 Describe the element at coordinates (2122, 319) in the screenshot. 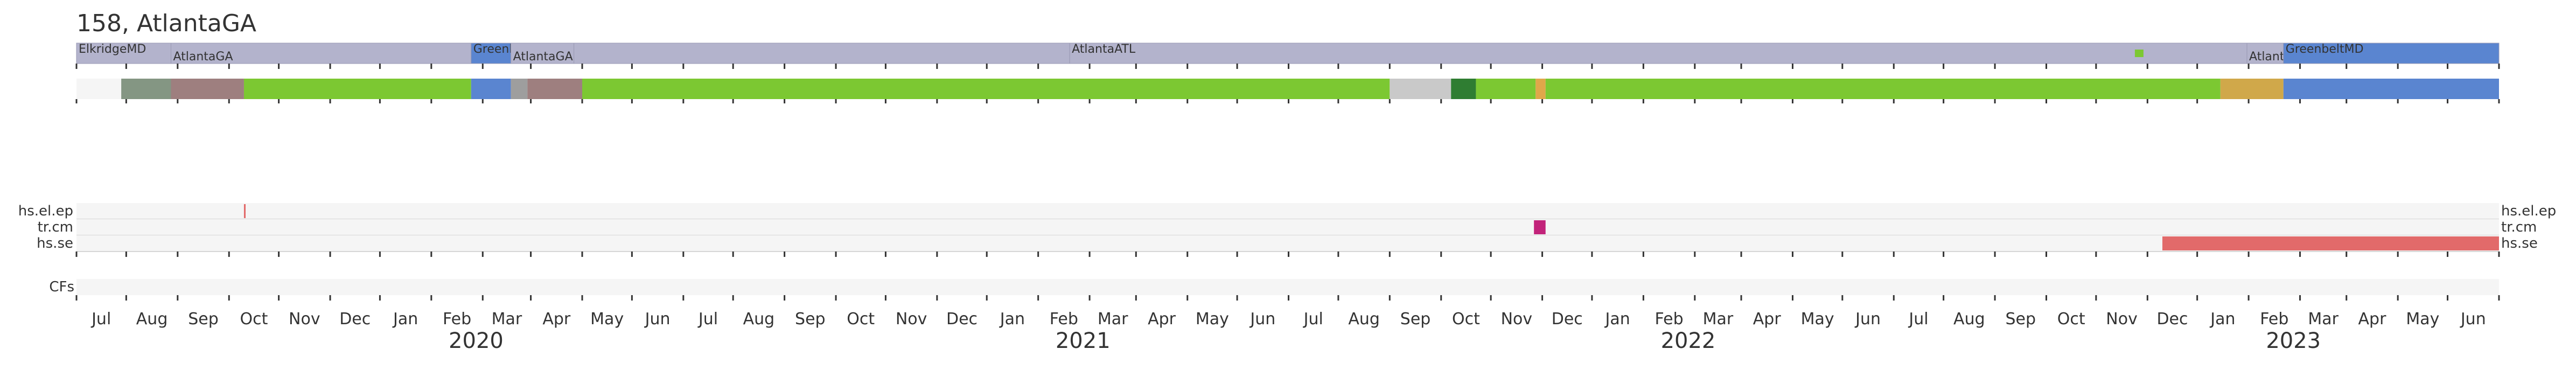

I see `month-label-40: Nov` at that location.